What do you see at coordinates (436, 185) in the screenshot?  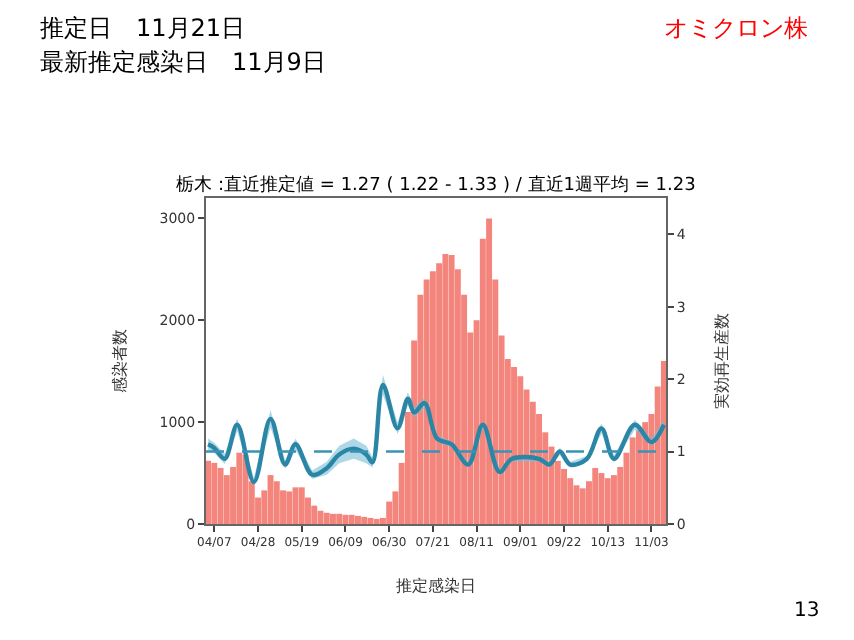 I see `chart-title: 栃木 :直近推定値 = 1.27 ( 1.22 - 1.33 ) / 直近1週平均 = 1.23` at bounding box center [436, 185].